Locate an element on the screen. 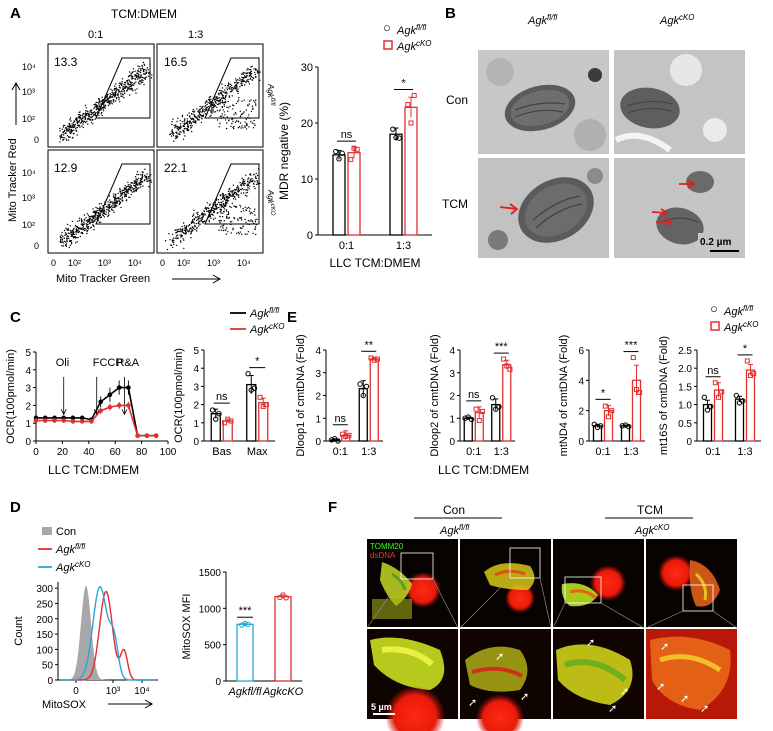  gate-value: 12.9 is located at coordinates (66, 168).